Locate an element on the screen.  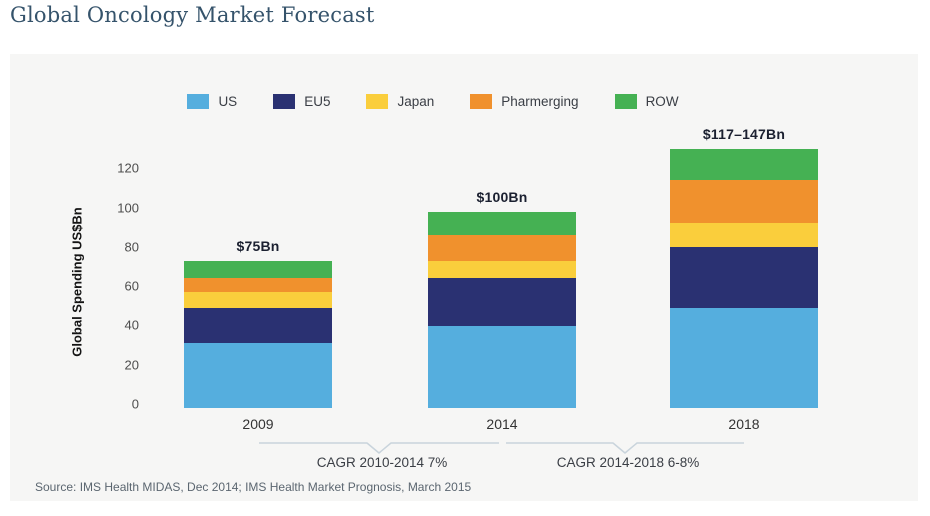
bar-2018-segment-eu5 is located at coordinates (744, 277).